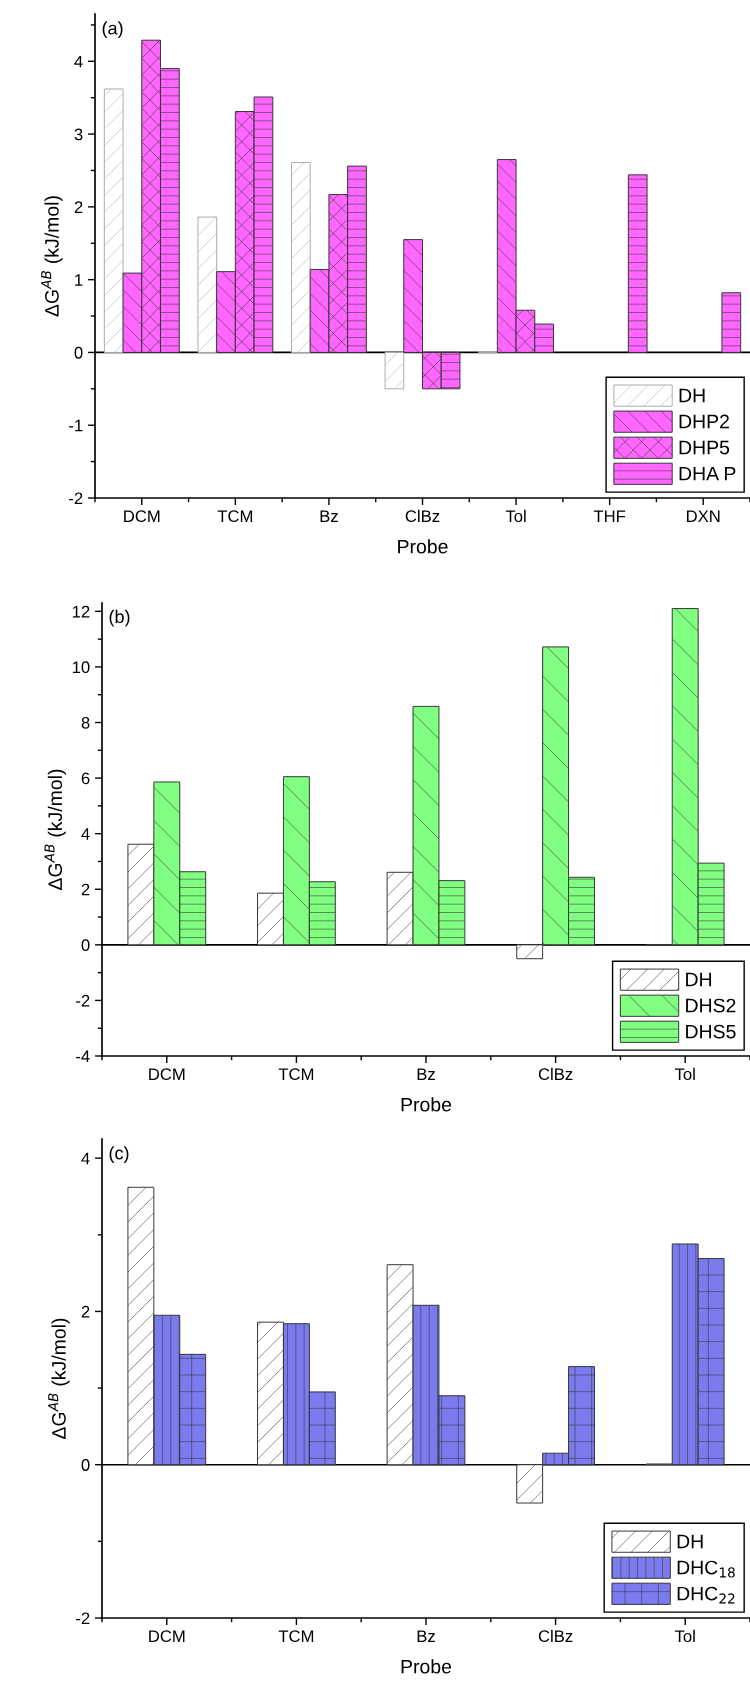  Describe the element at coordinates (112, 30) in the screenshot. I see `chart-title: (a)` at that location.